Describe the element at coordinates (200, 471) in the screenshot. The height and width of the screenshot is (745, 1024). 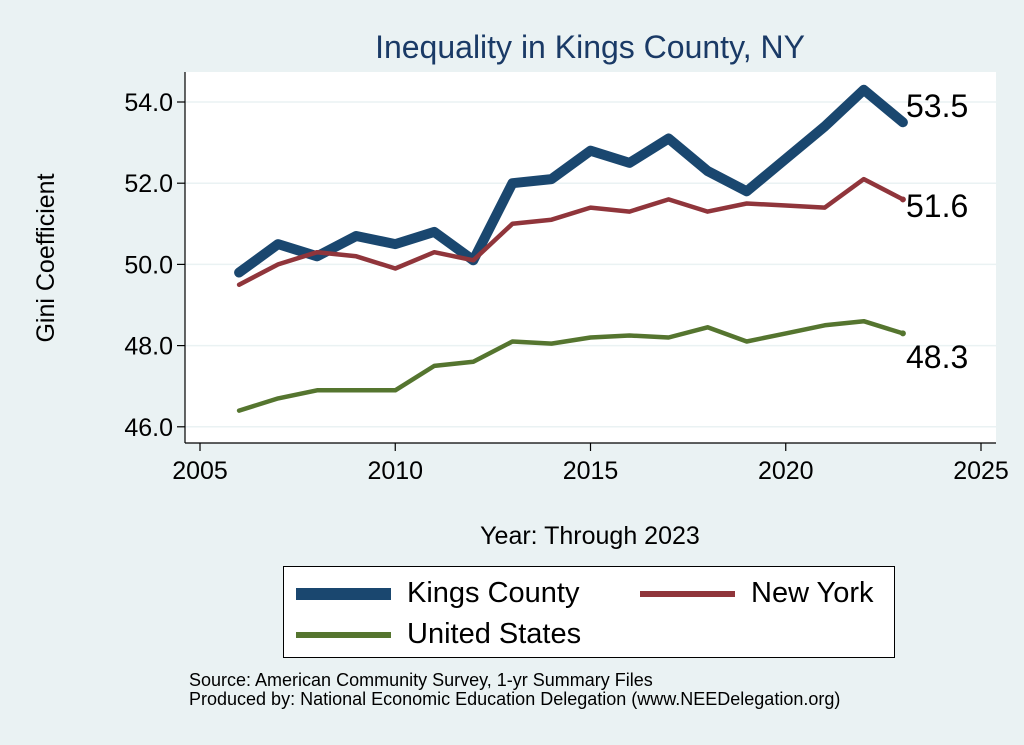
I see `x-tick-label: 2005` at that location.